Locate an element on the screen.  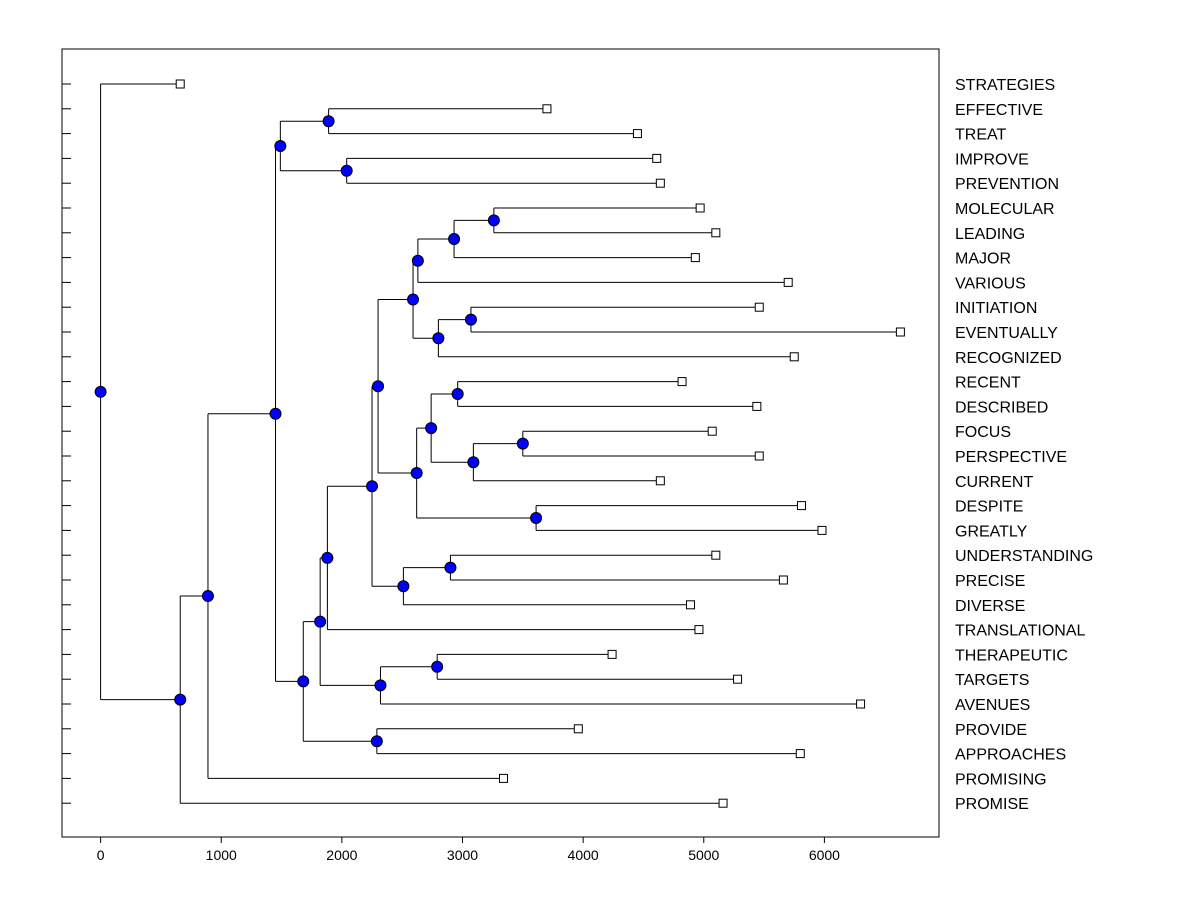
leaf-label: STRATEGIES is located at coordinates (1005, 85).